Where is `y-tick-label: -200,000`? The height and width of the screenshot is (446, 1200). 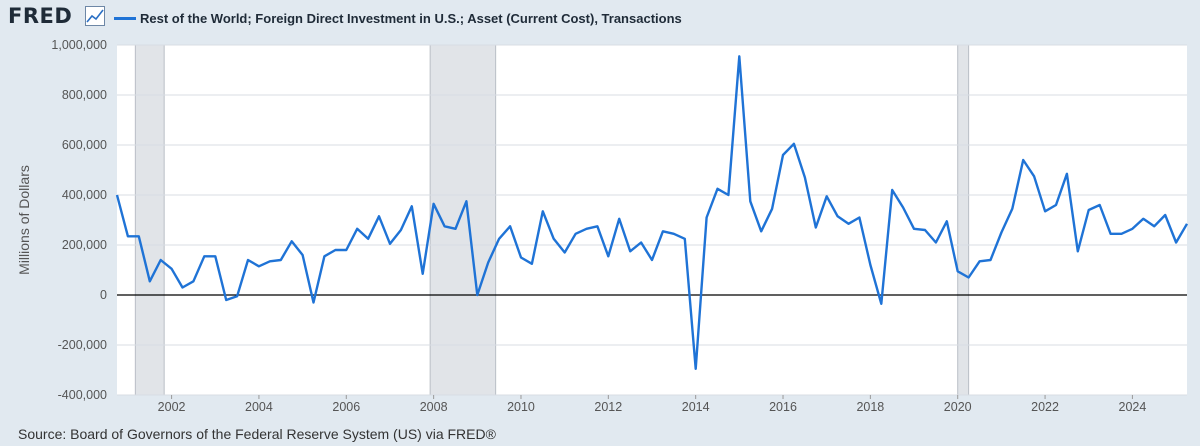
y-tick-label: -200,000 is located at coordinates (82, 345).